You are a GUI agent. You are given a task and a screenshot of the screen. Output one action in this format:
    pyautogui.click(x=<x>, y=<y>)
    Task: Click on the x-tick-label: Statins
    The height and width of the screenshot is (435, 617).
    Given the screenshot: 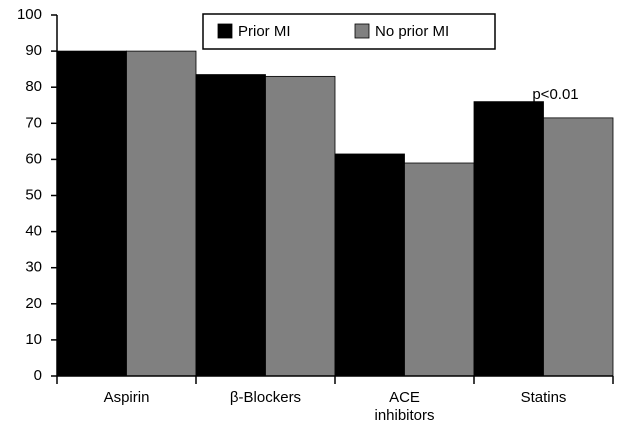 What is the action you would take?
    pyautogui.click(x=543, y=397)
    